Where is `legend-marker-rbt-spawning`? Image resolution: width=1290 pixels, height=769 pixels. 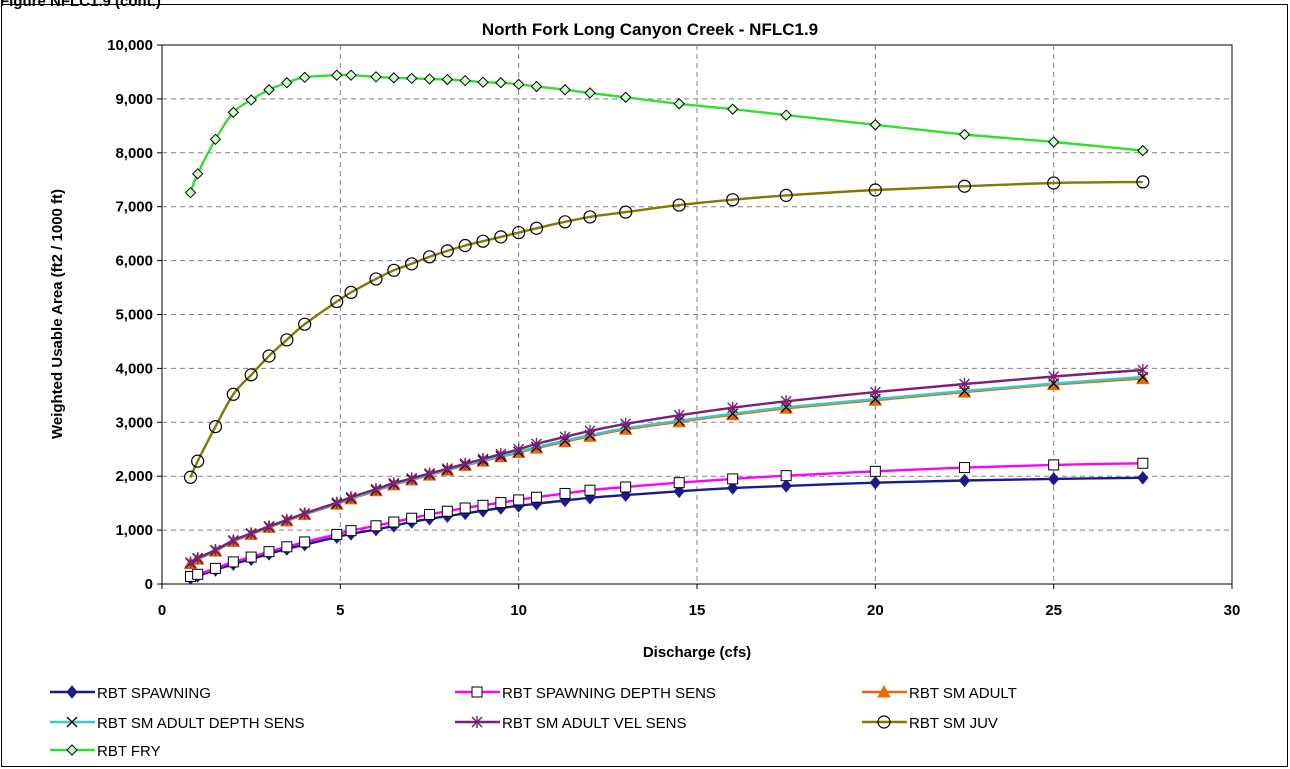 legend-marker-rbt-spawning is located at coordinates (72, 692).